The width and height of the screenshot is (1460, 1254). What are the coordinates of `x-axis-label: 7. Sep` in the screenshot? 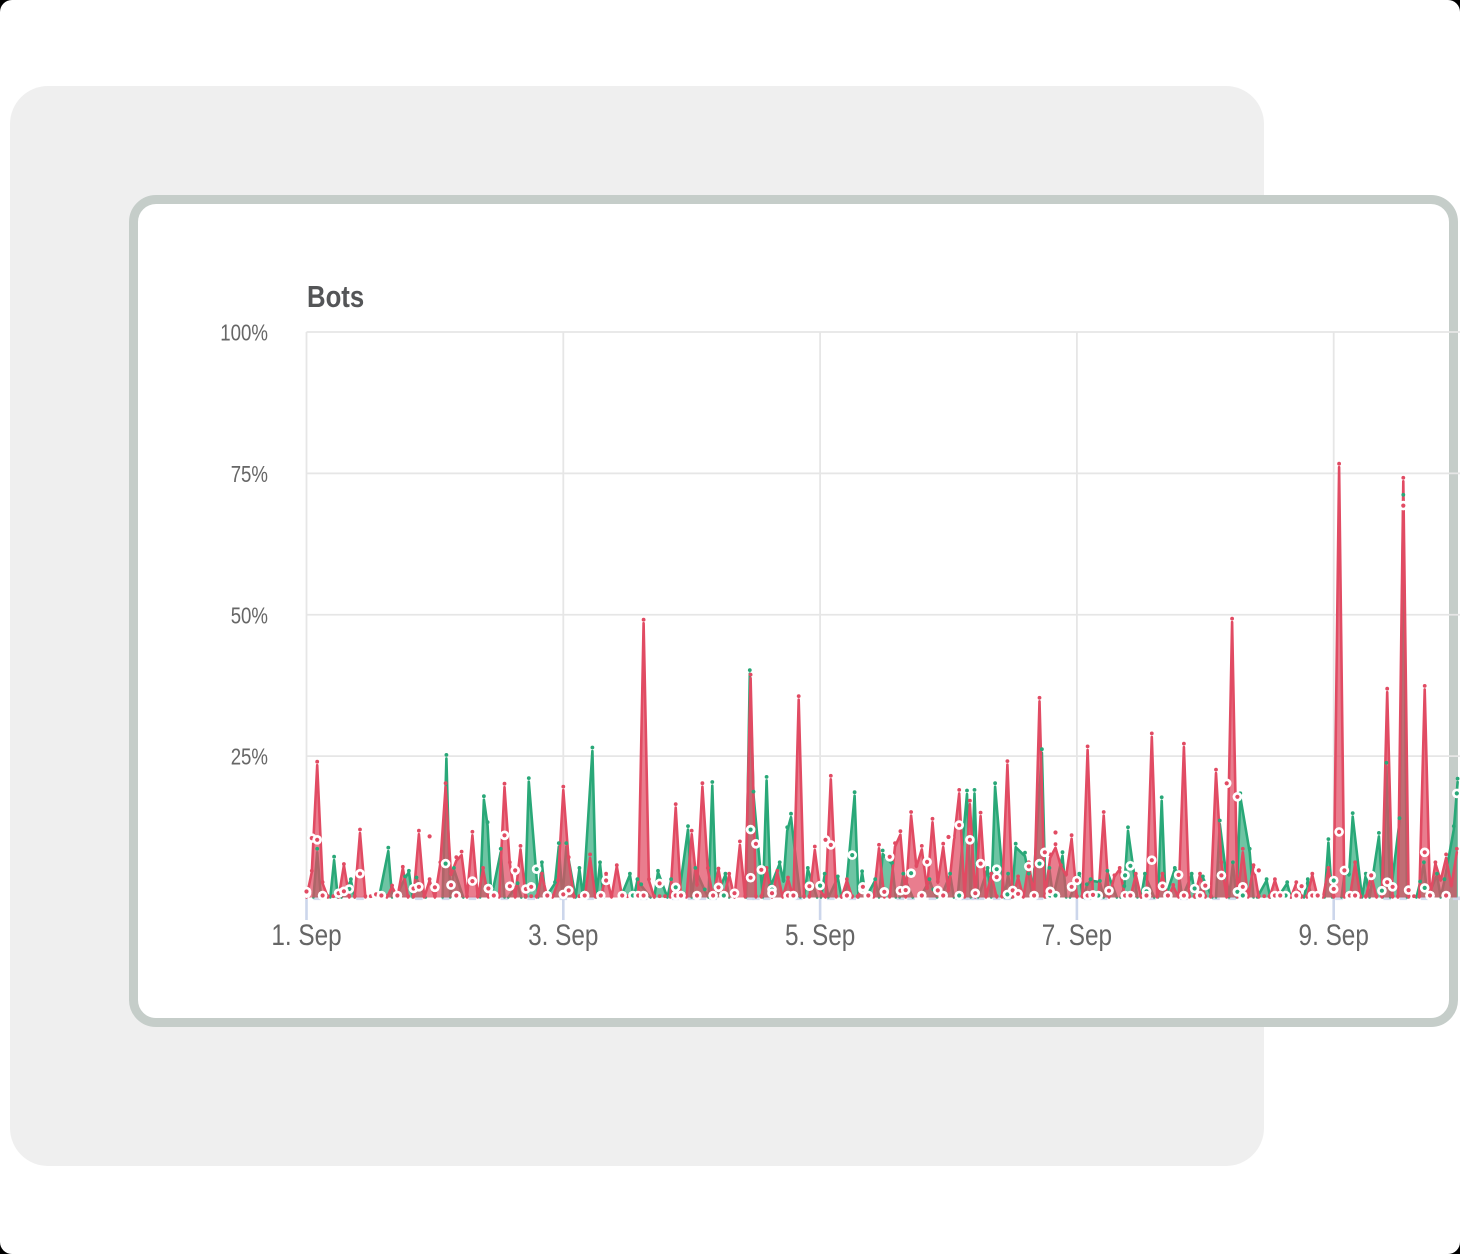 It's located at (1076, 935).